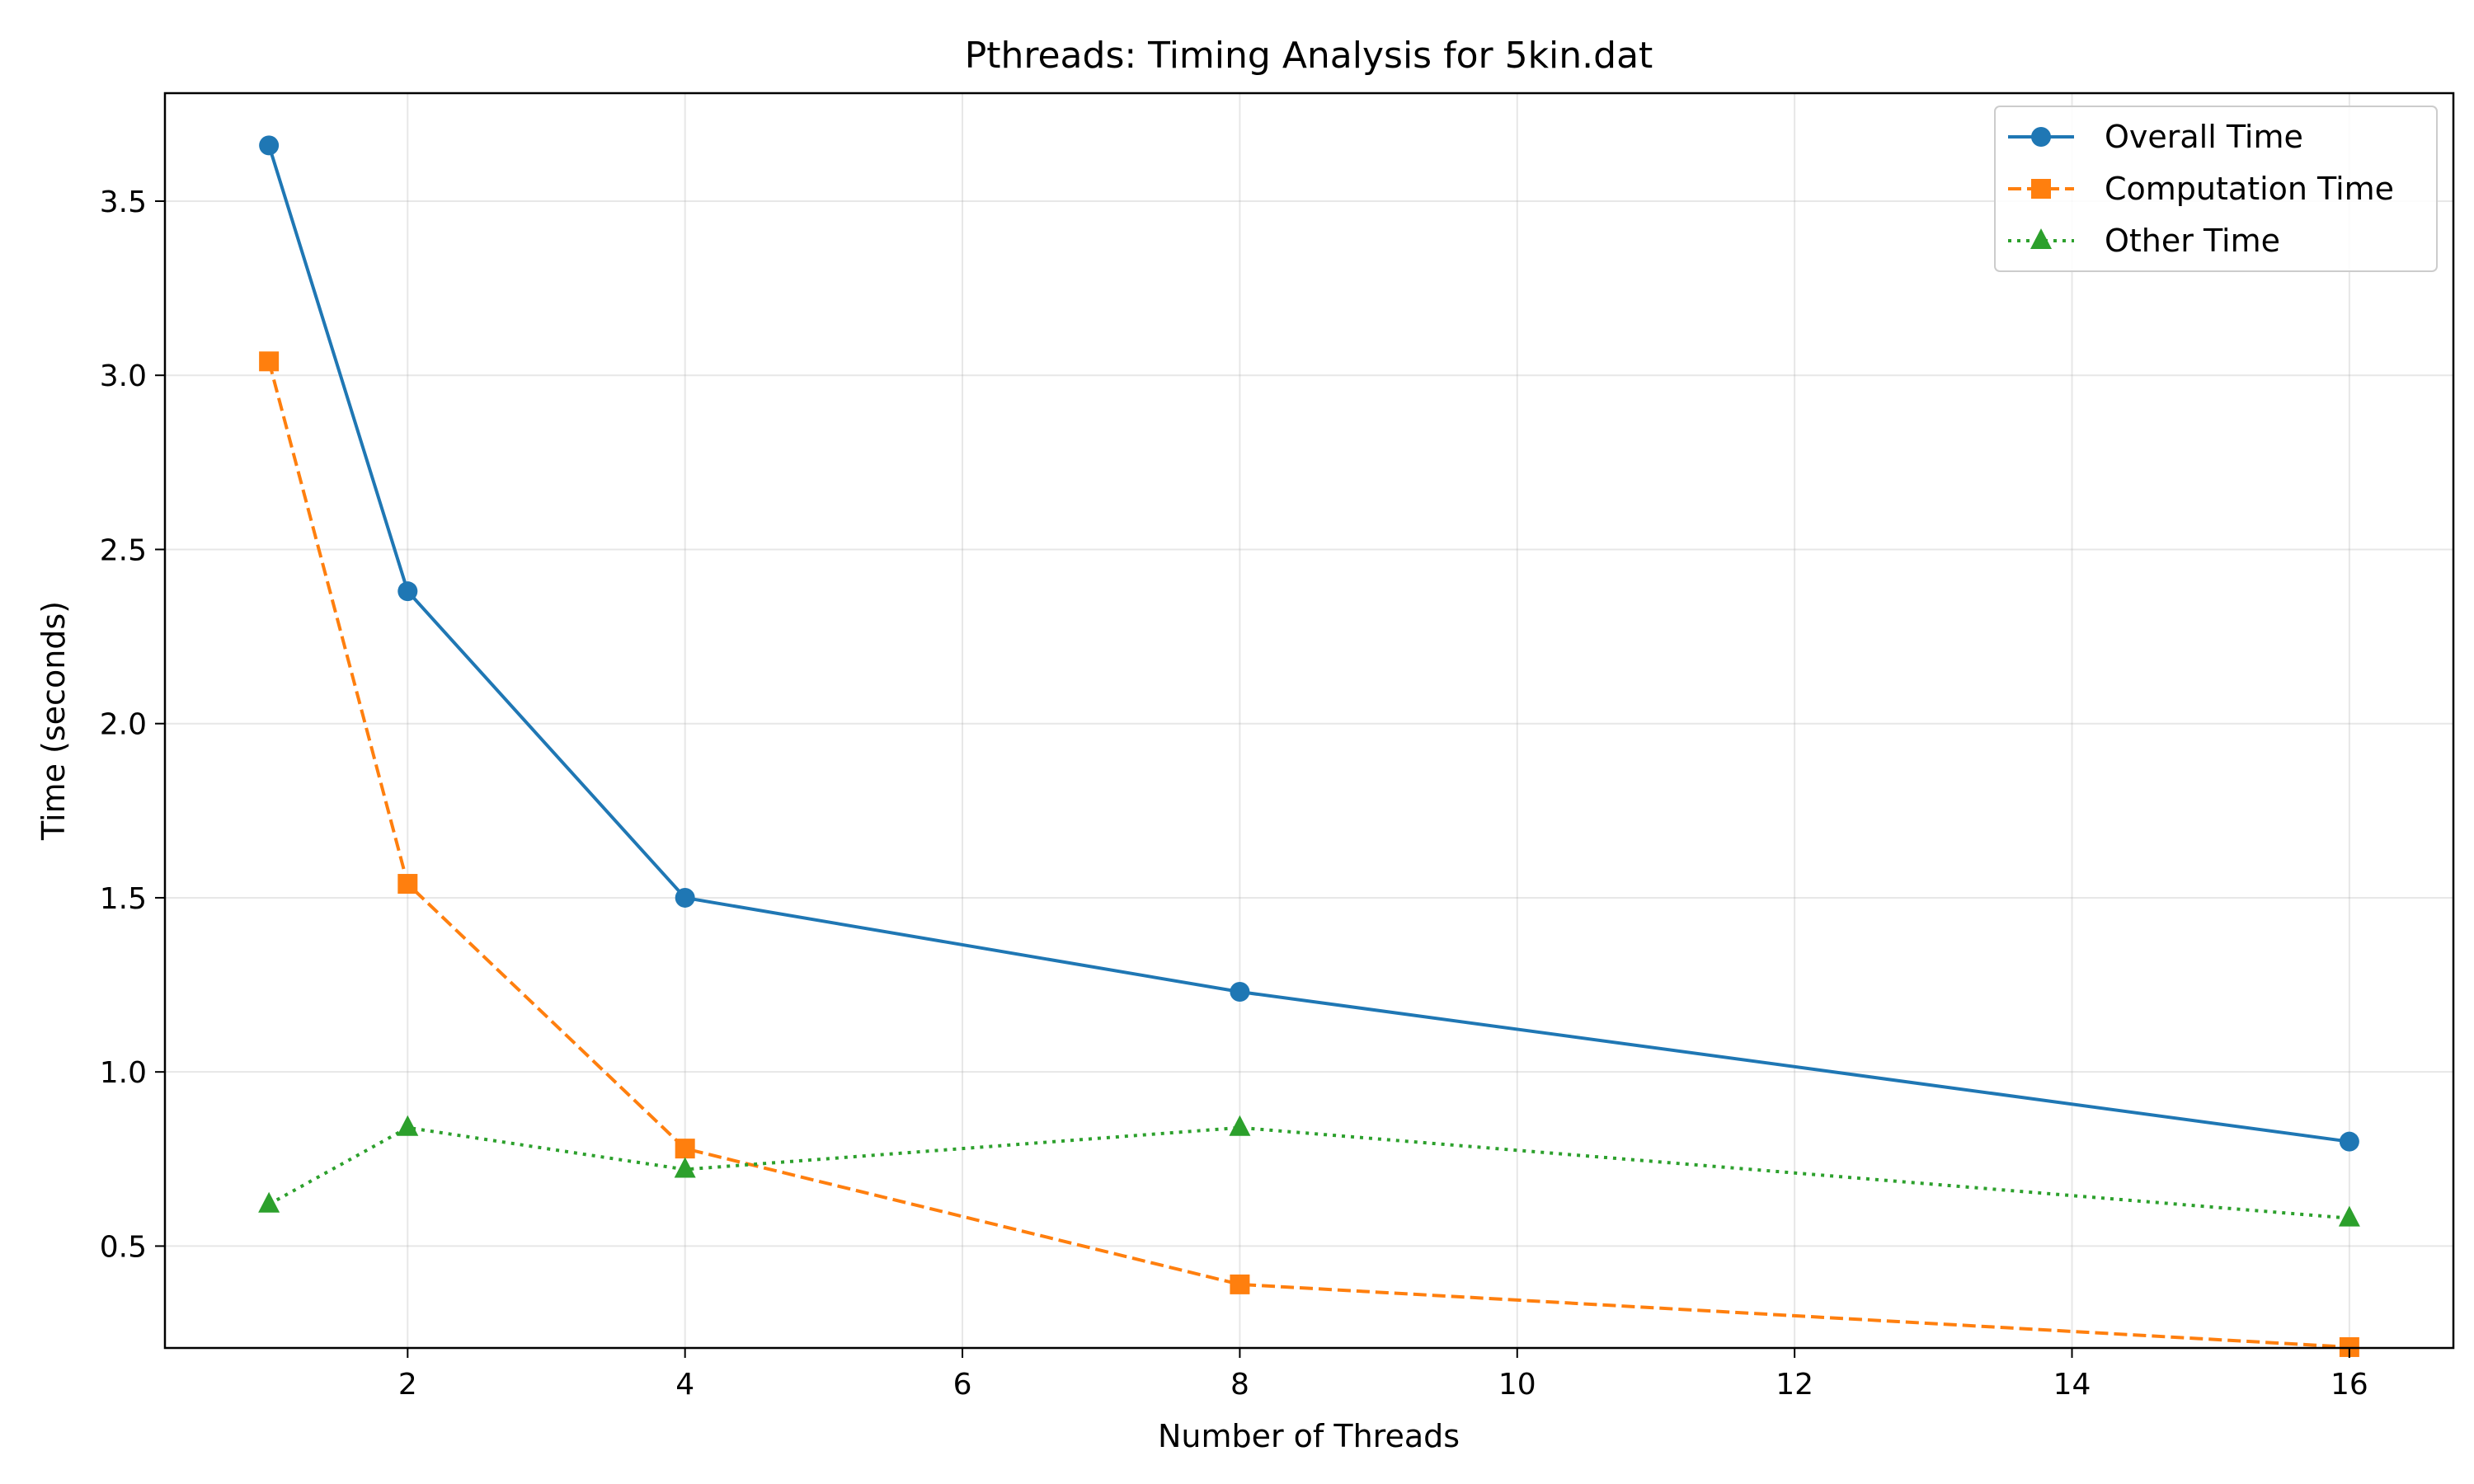  I want to click on chart-title: Pthreads: Timing Analysis for 5kin.dat, so click(1309, 56).